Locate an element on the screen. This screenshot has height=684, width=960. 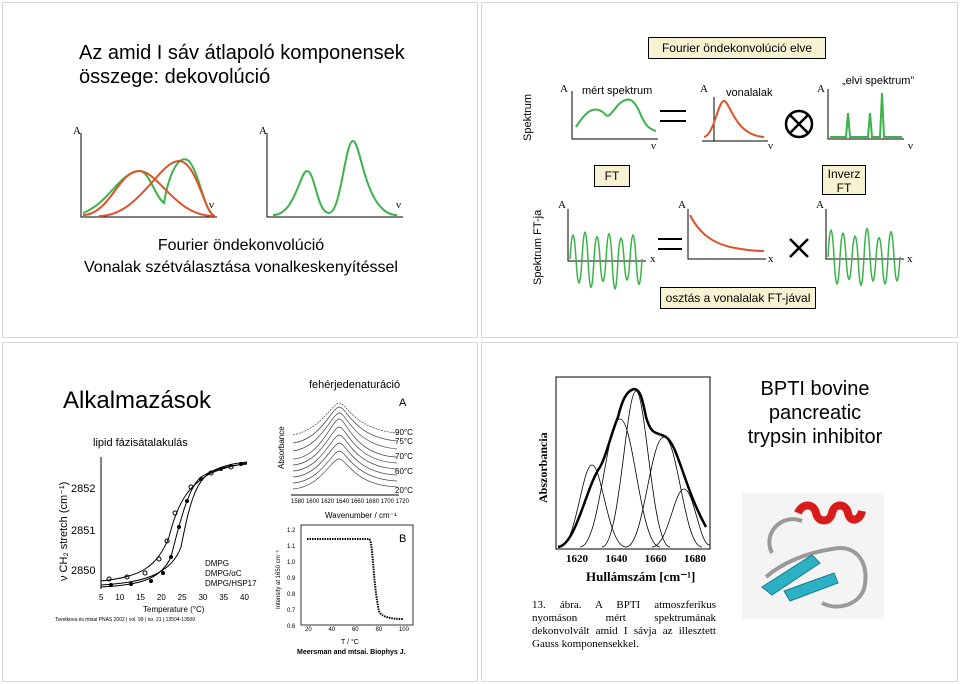
b-yticks: 1.2 1.1 1.0 0.9 0.8 0.7 0.6 is located at coordinates (291, 579).